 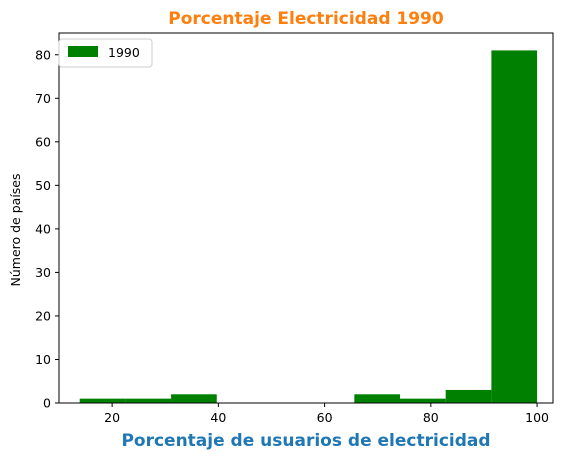 What do you see at coordinates (305, 441) in the screenshot?
I see `x-axis-label: Porcentaje de usuarios de electricidad` at bounding box center [305, 441].